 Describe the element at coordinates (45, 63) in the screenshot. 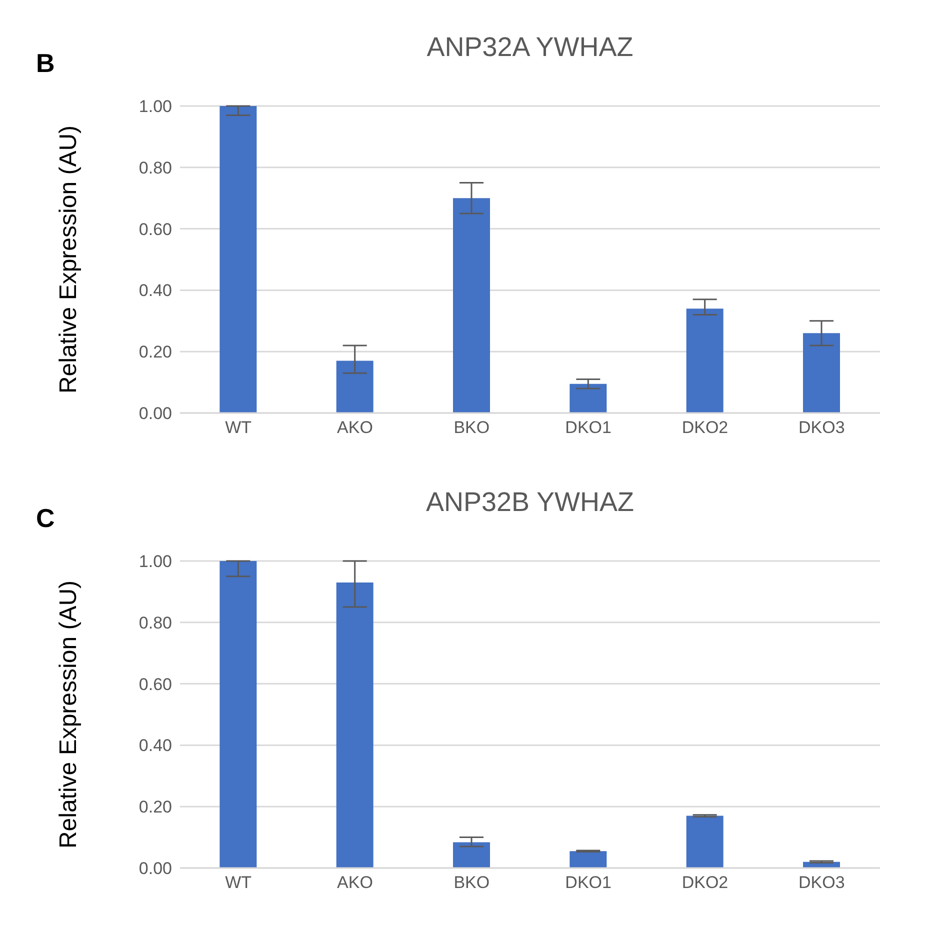

I see `text: B` at that location.